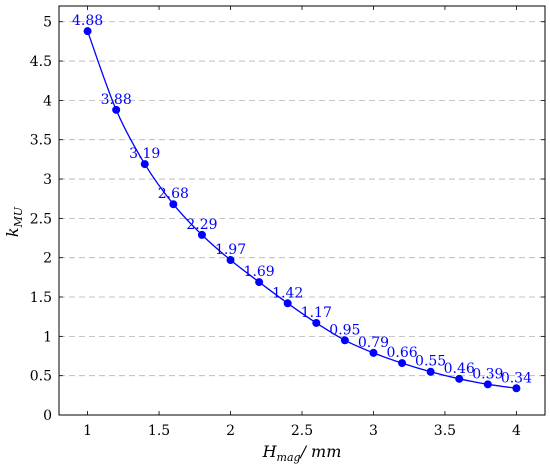 The height and width of the screenshot is (465, 550). I want to click on data-label: 1.42, so click(287, 293).